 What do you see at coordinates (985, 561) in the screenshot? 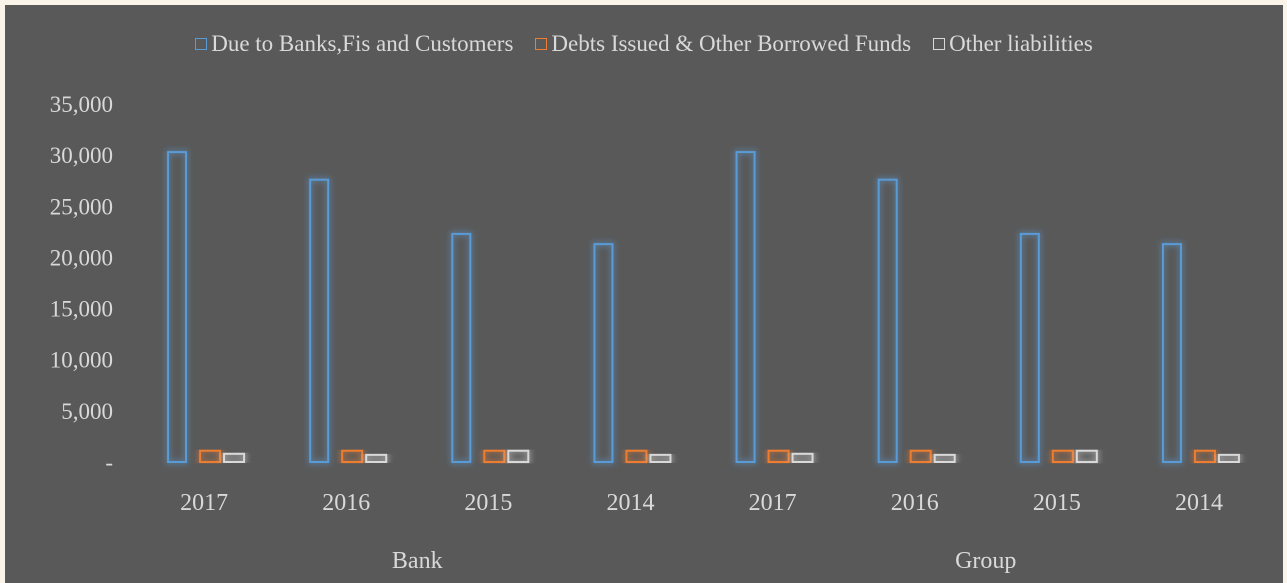
I see `group-label: Group` at bounding box center [985, 561].